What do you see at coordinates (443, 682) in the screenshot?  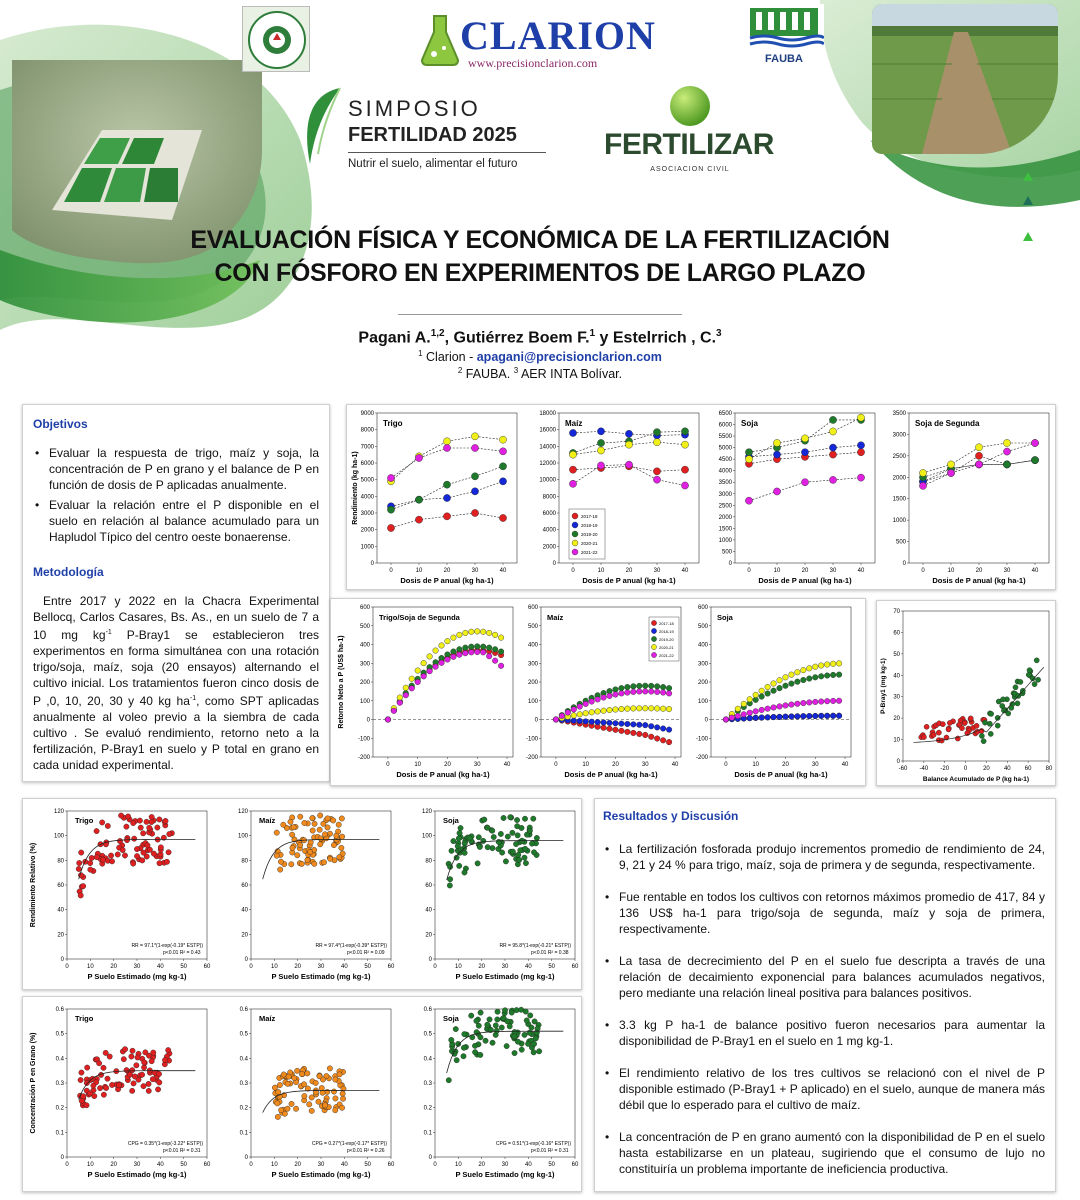 I see `plot-frame` at bounding box center [443, 682].